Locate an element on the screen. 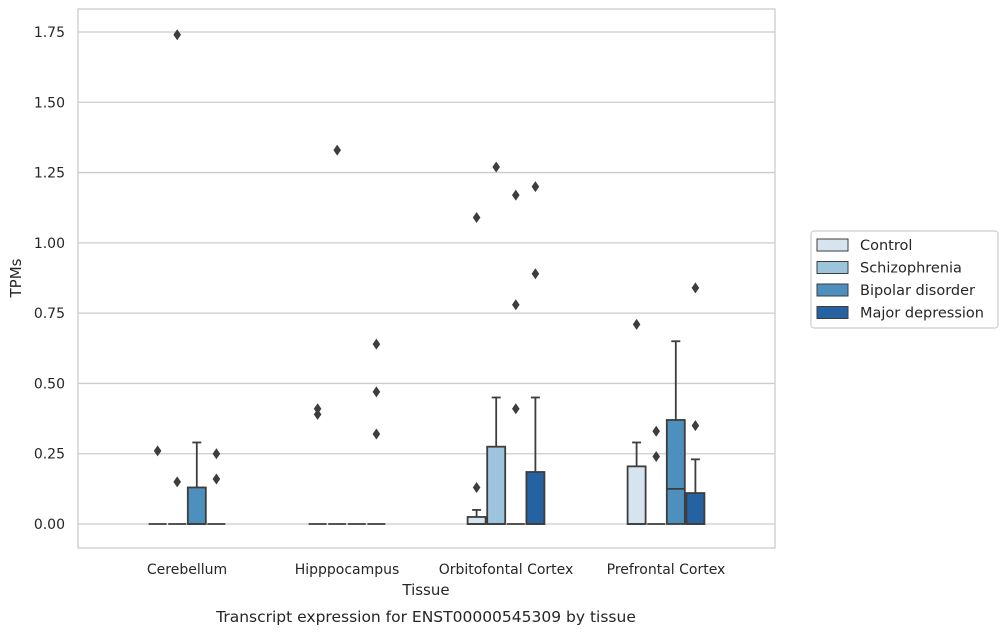 This screenshot has height=634, width=1007. x-tick-label: Prefrontal Cortex is located at coordinates (666, 570).